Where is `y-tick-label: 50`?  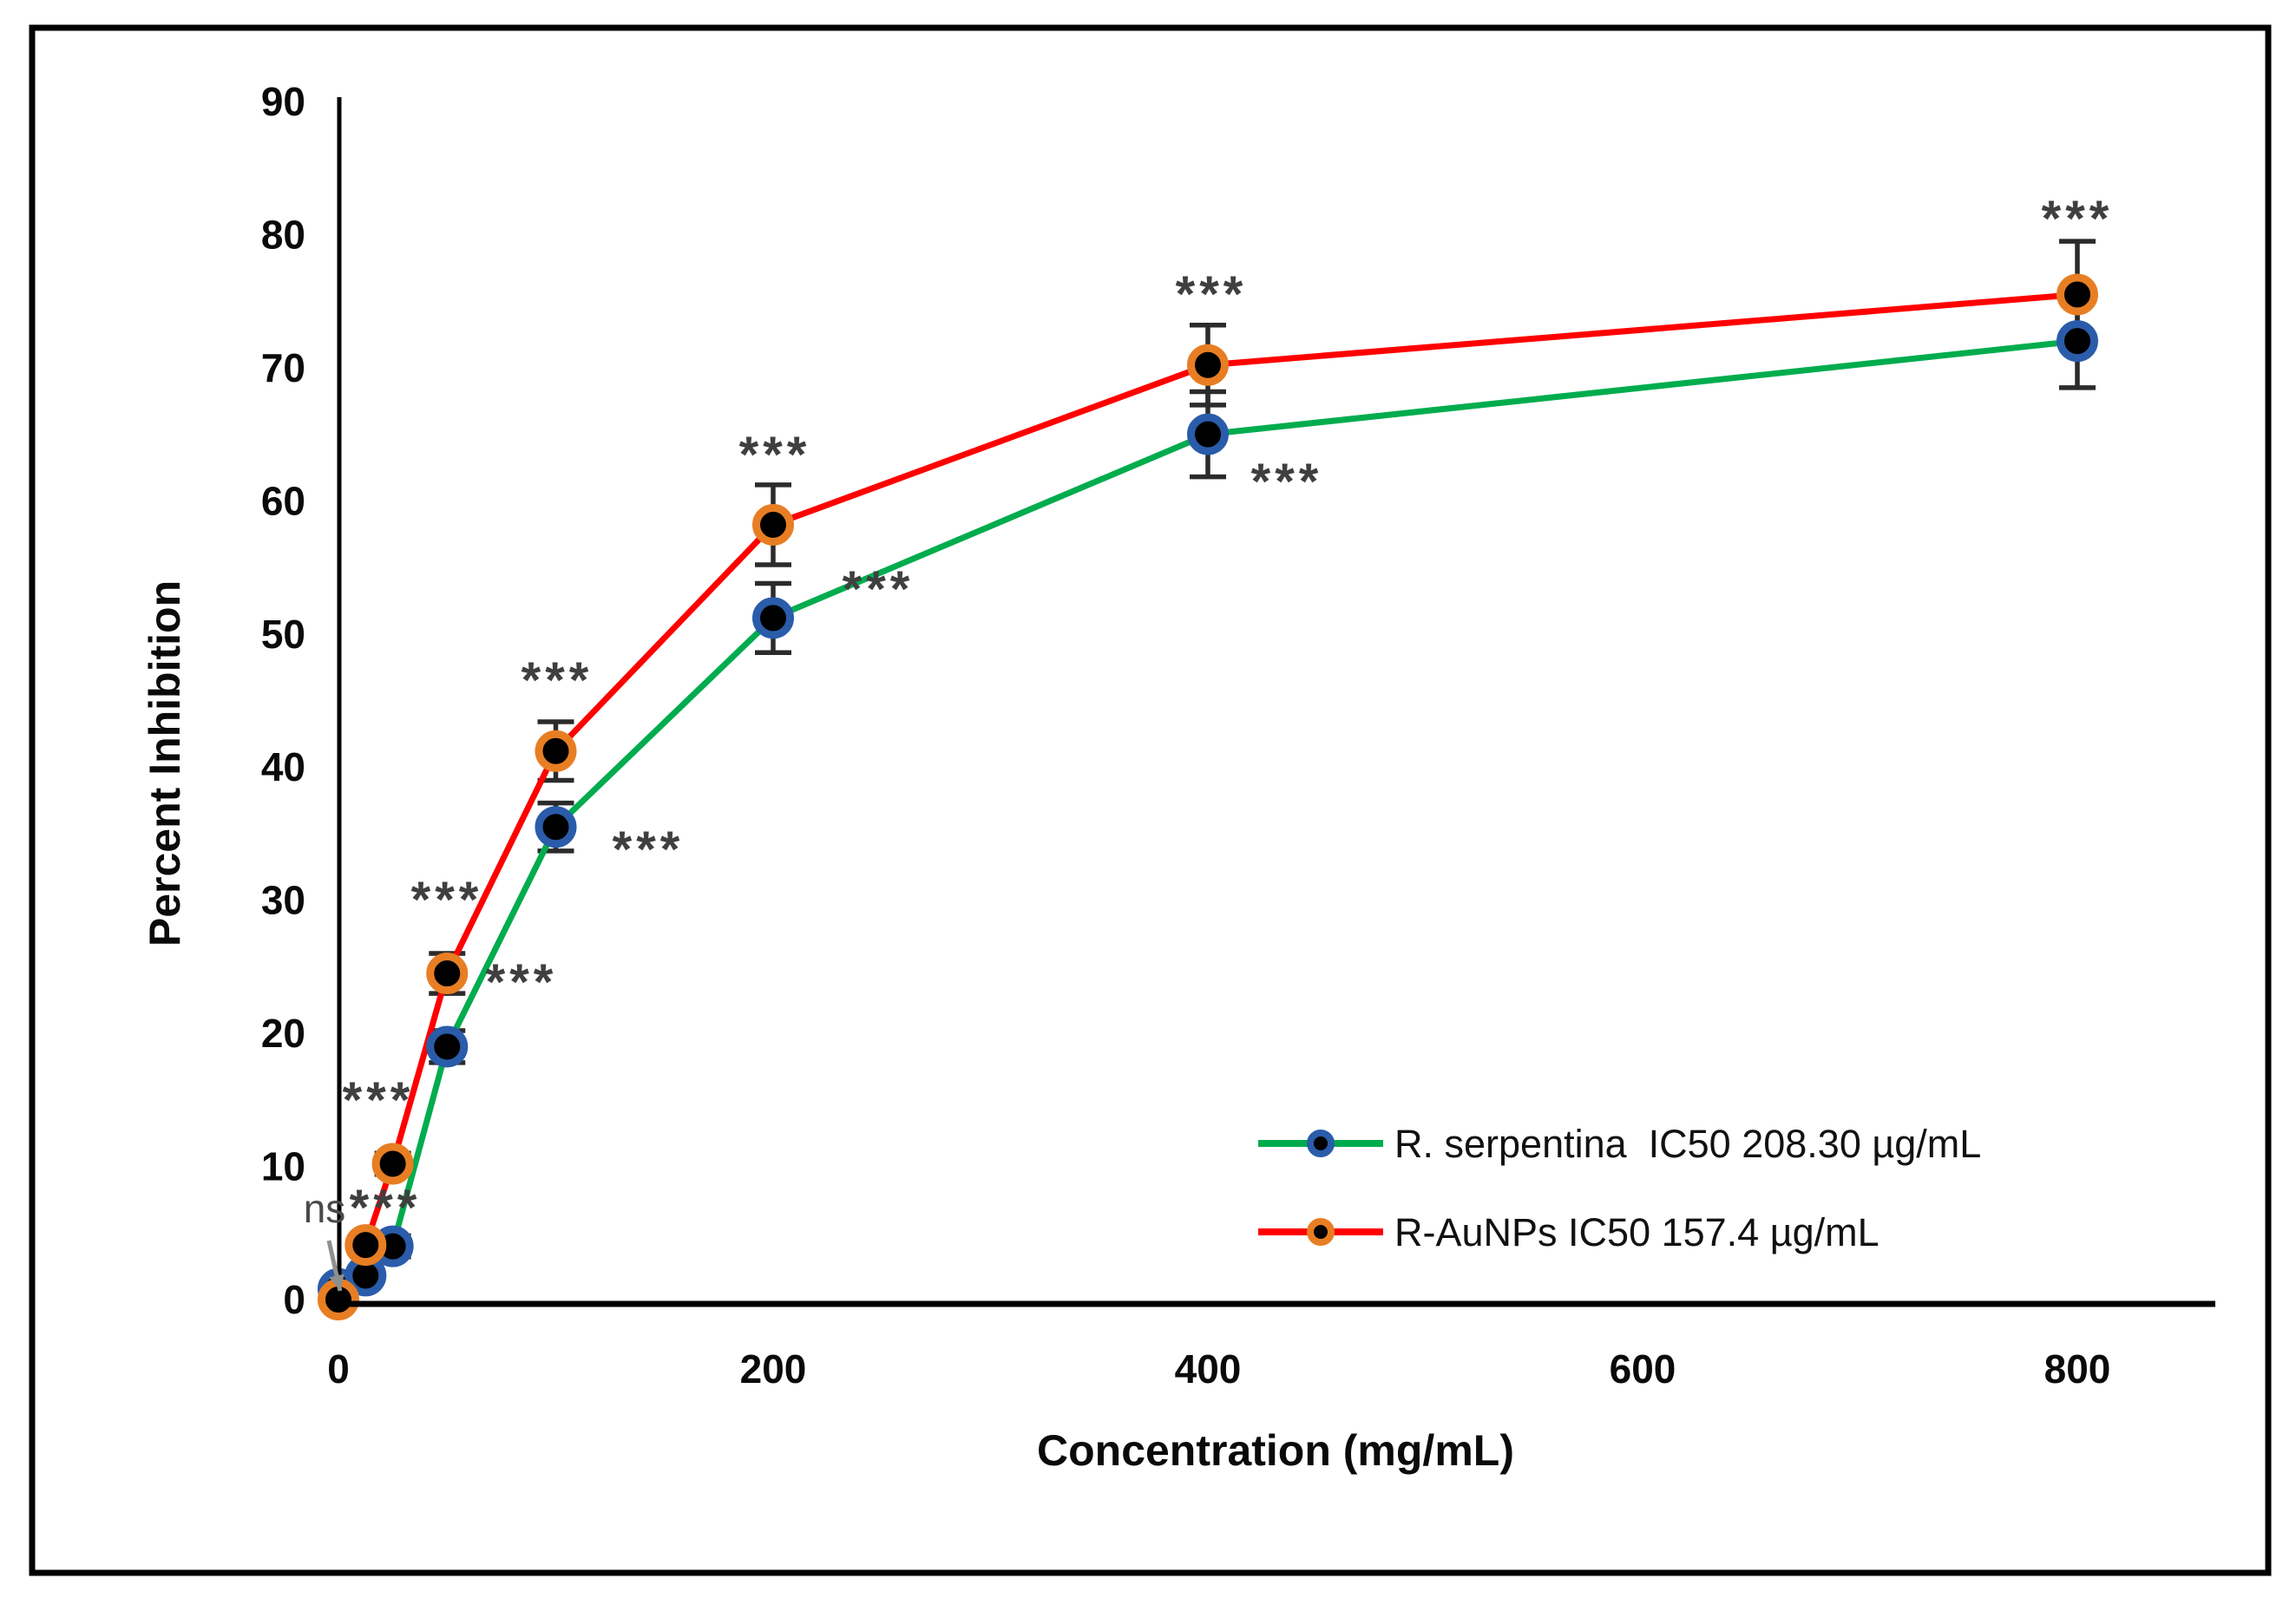 y-tick-label: 50 is located at coordinates (283, 634).